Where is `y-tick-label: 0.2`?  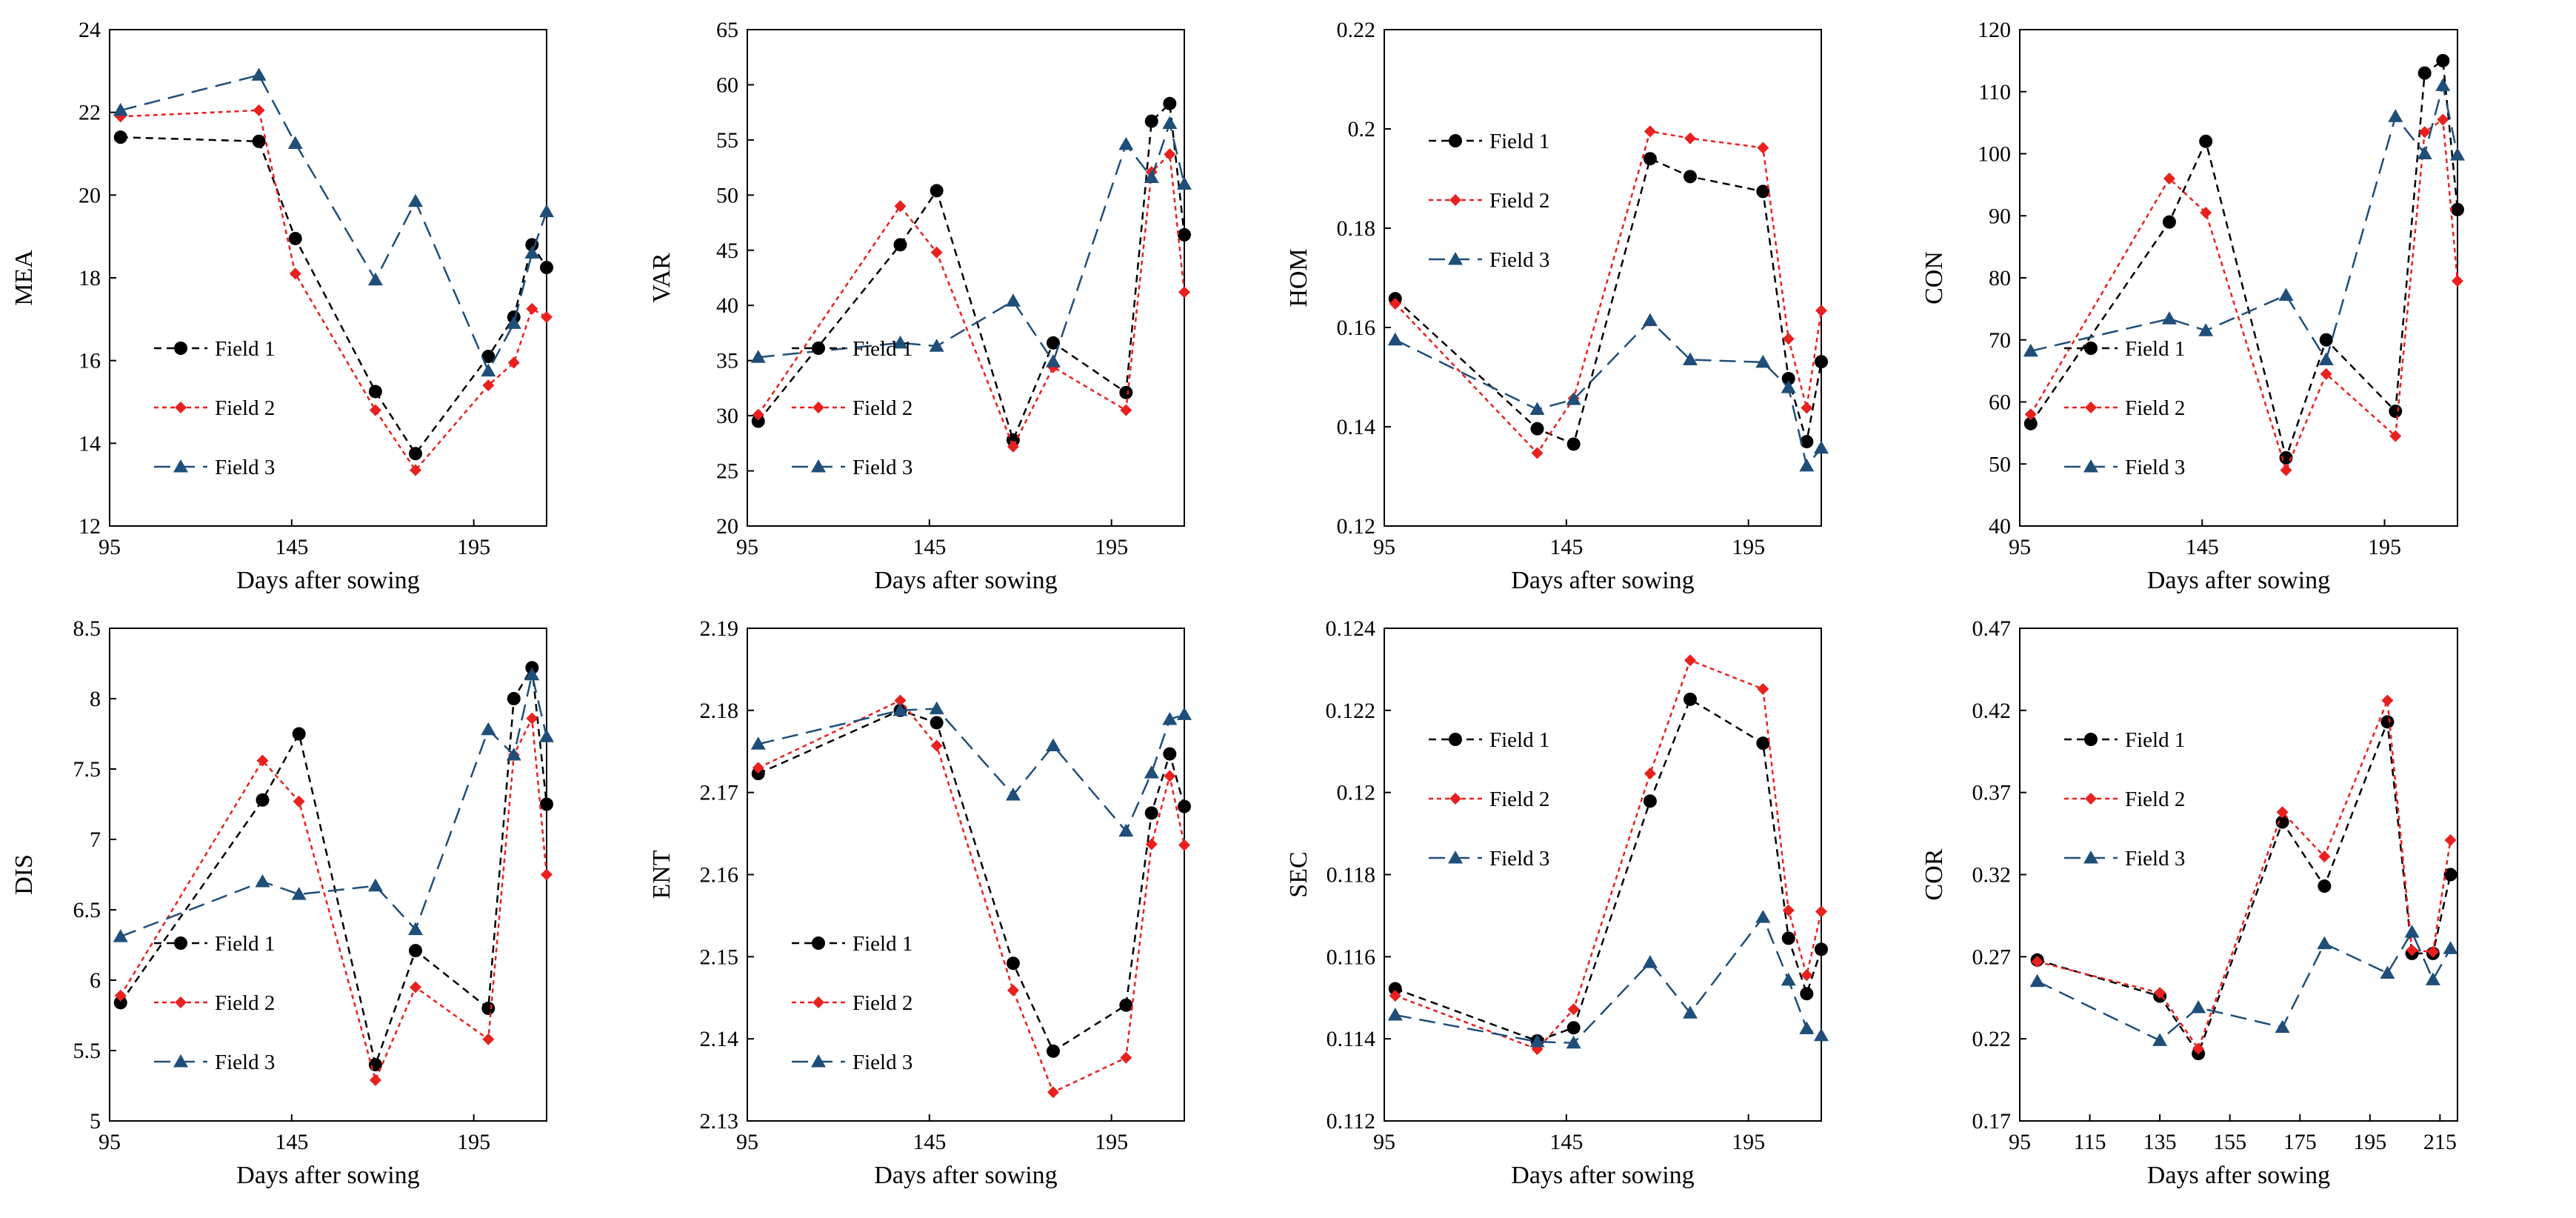 y-tick-label: 0.2 is located at coordinates (1362, 129).